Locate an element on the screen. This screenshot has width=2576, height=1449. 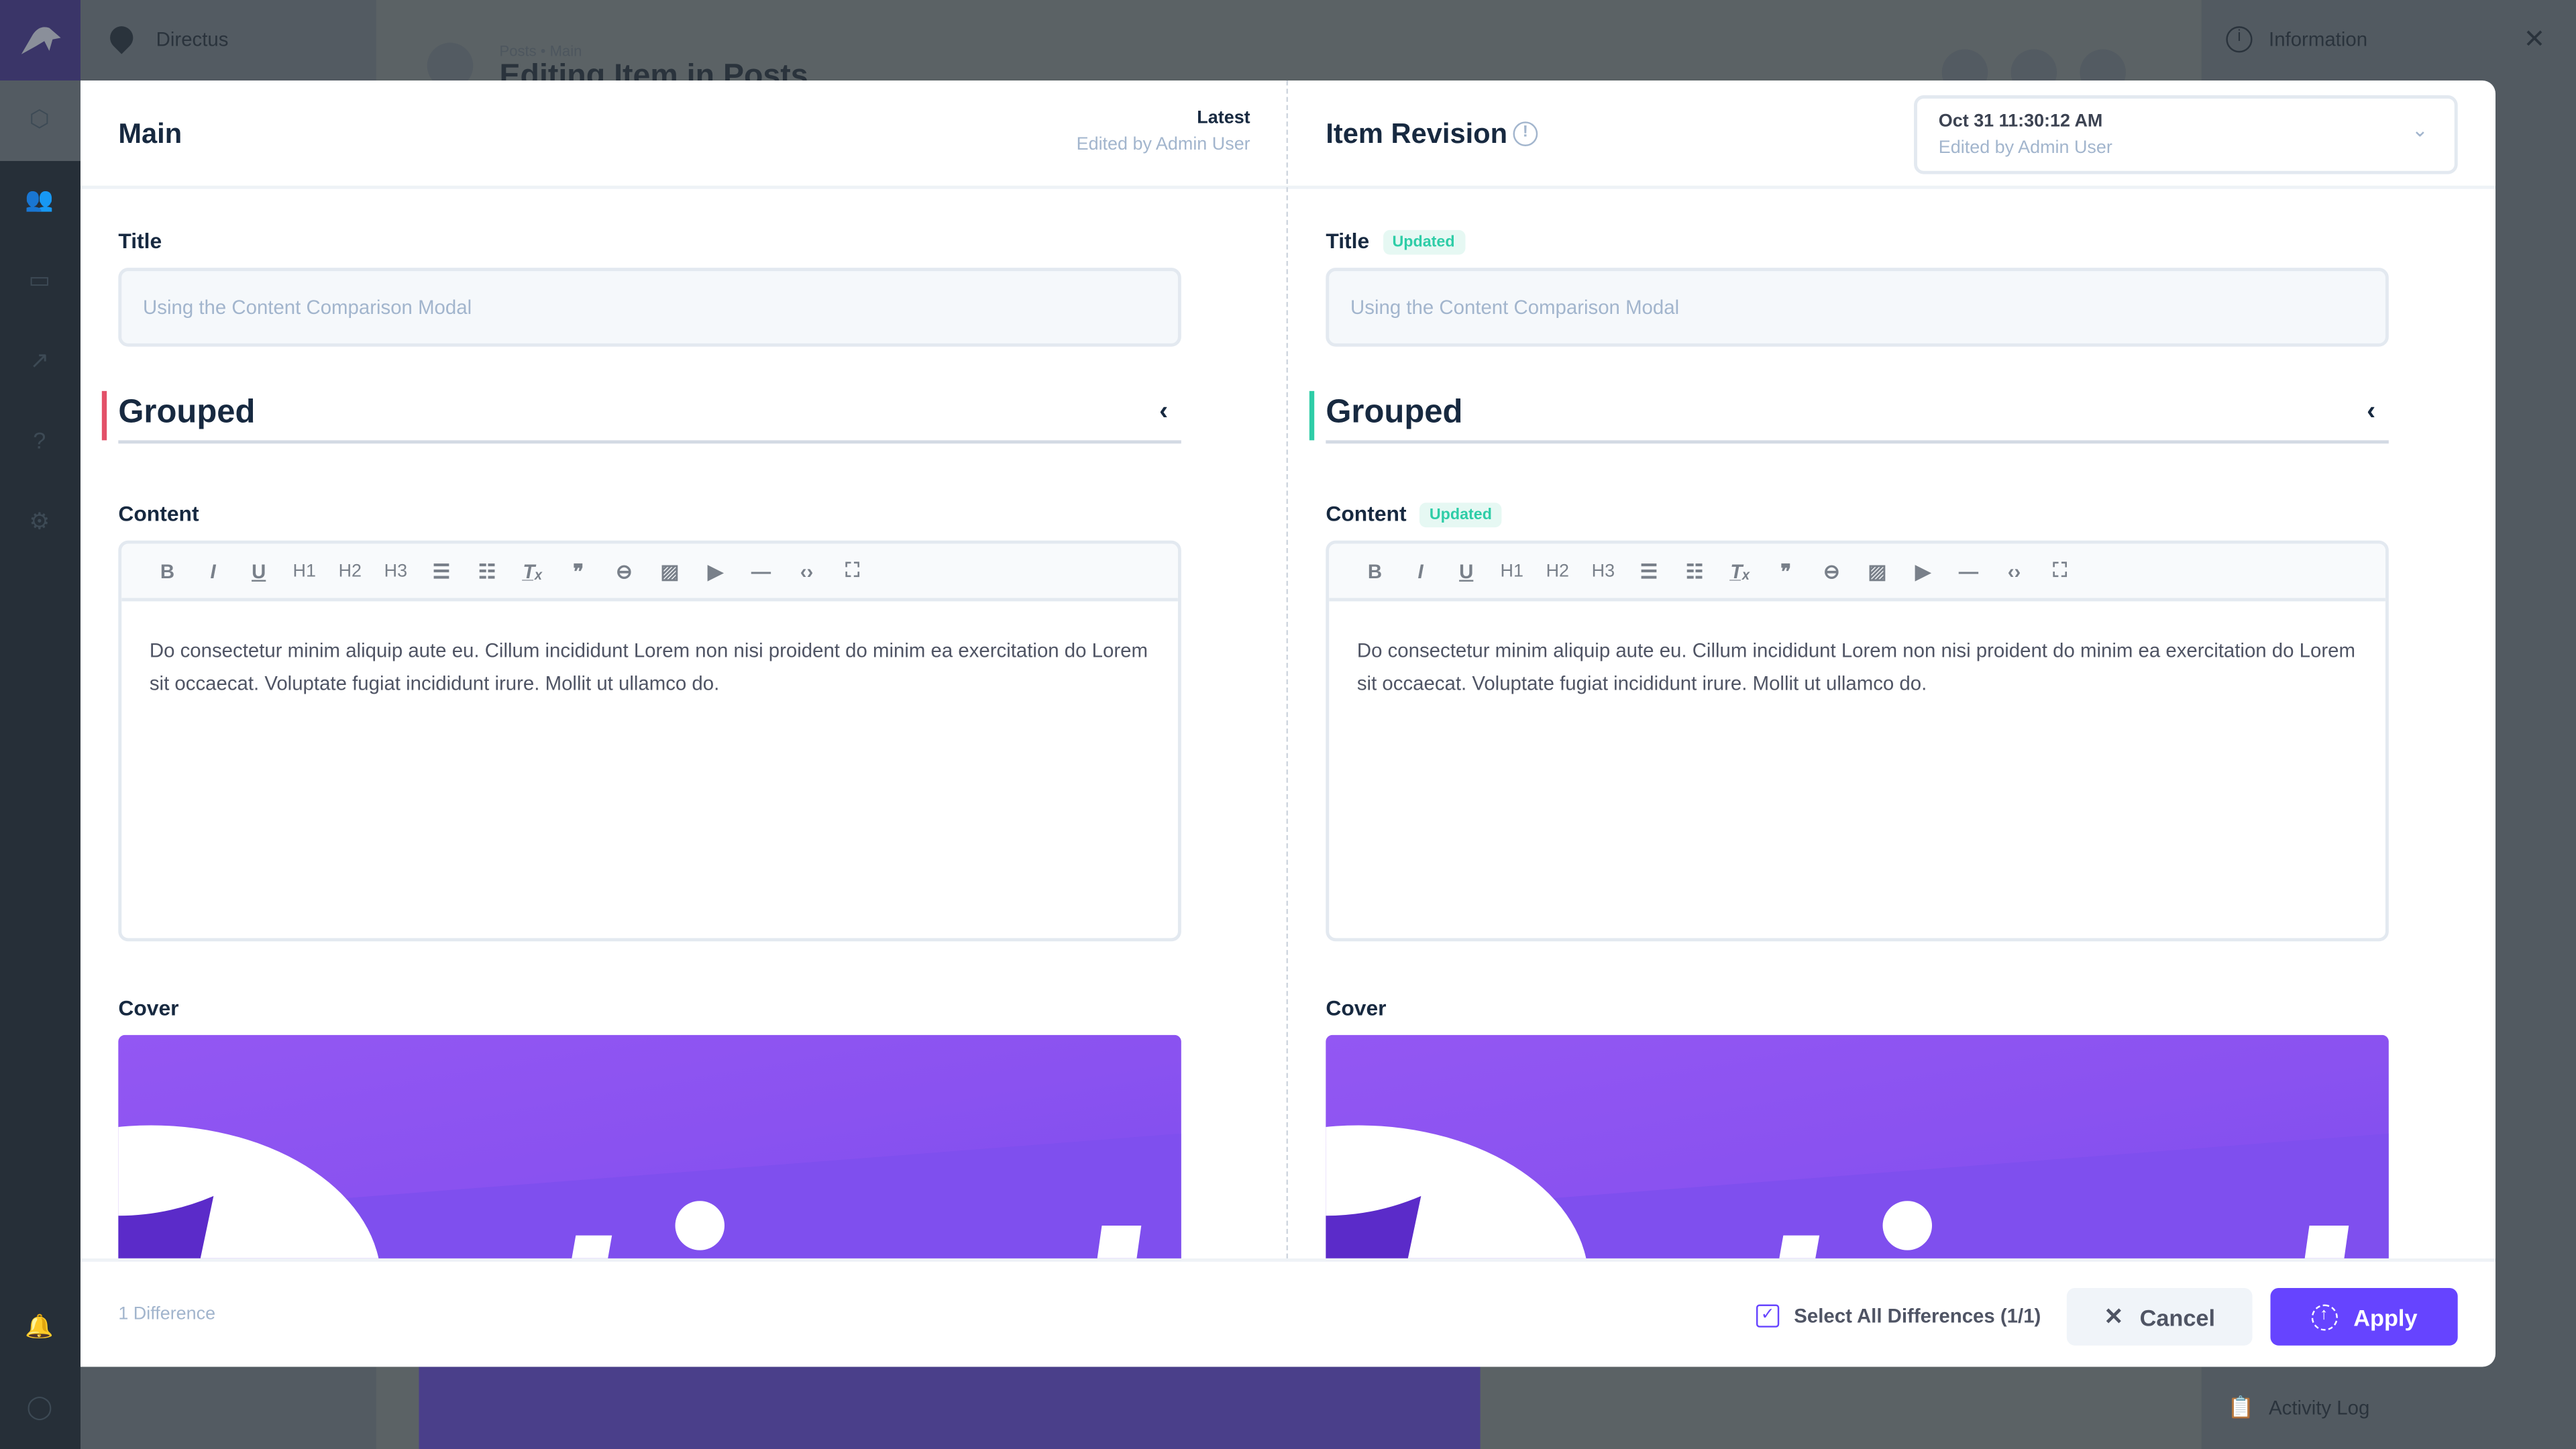
module-content is located at coordinates (40, 121).